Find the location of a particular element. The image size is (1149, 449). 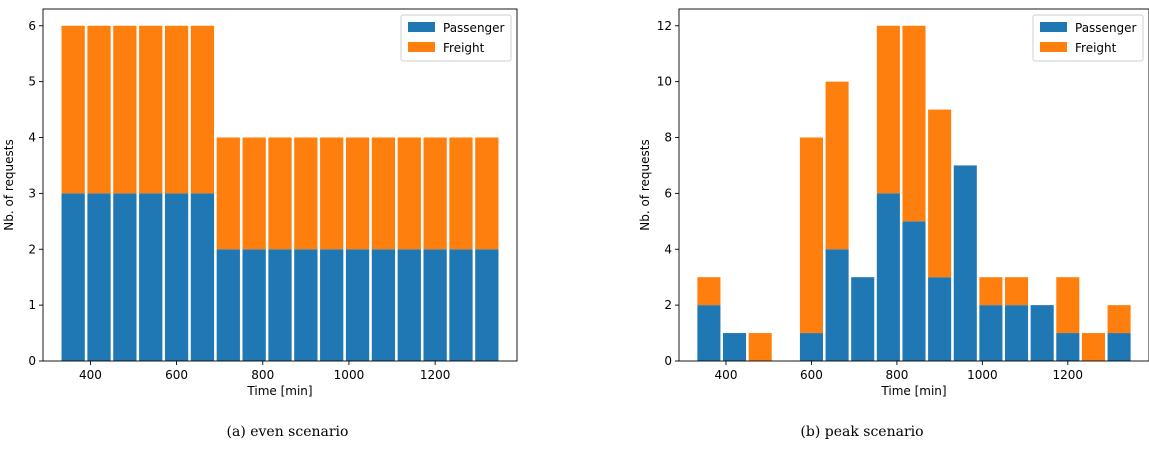

y-tick-label: 12 is located at coordinates (664, 26).